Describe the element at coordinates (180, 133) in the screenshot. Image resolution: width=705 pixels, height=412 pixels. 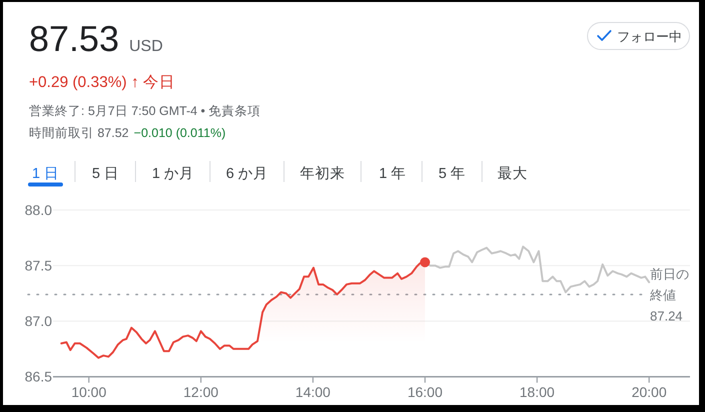
I see `annotation: −0.010 (0.011%)` at that location.